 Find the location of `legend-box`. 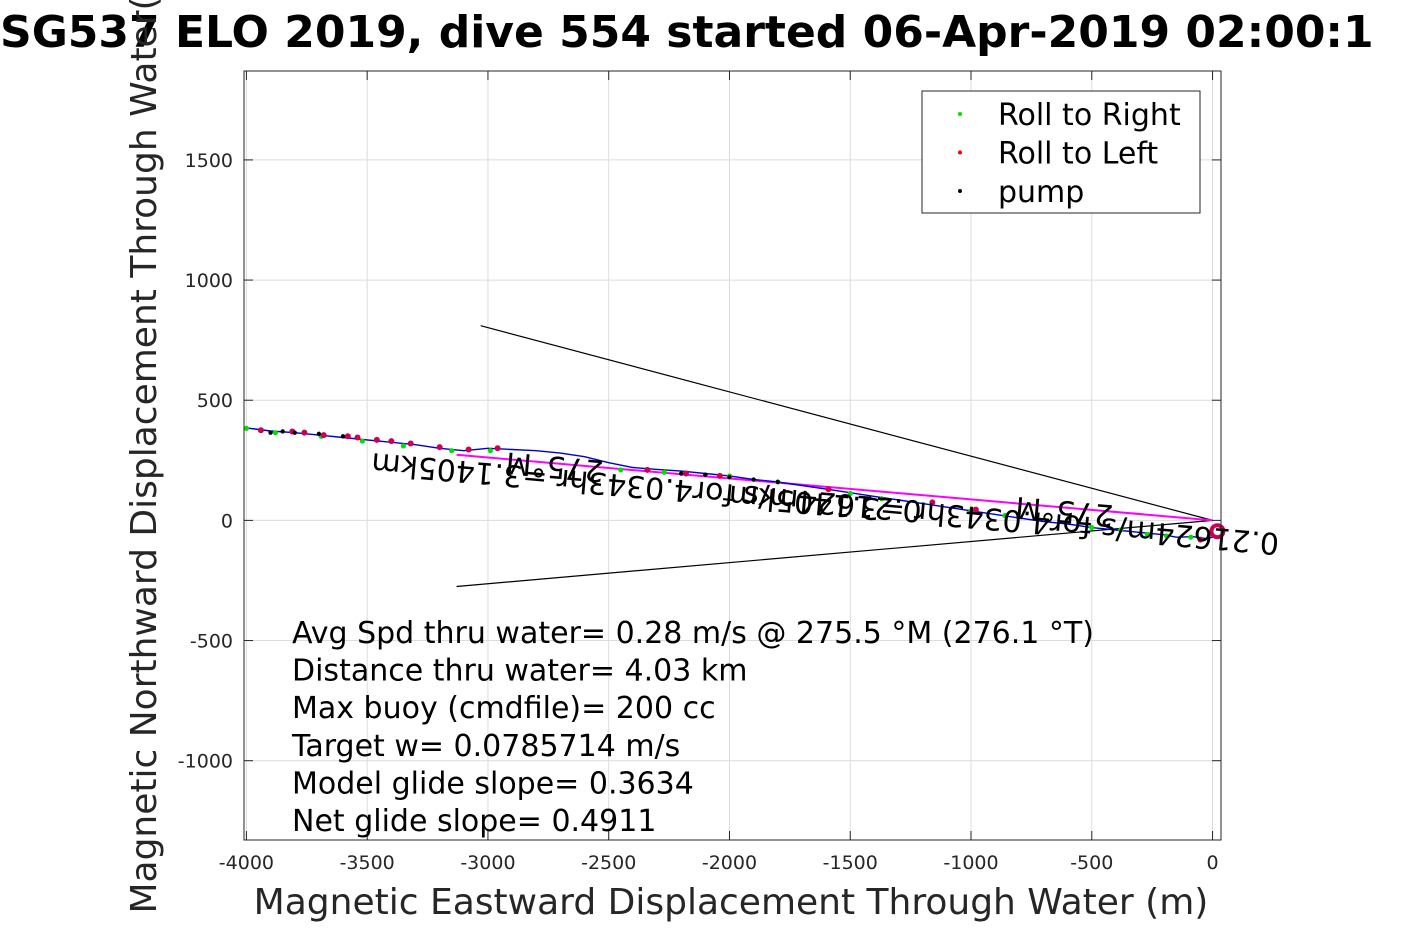

legend-box is located at coordinates (1061, 152).